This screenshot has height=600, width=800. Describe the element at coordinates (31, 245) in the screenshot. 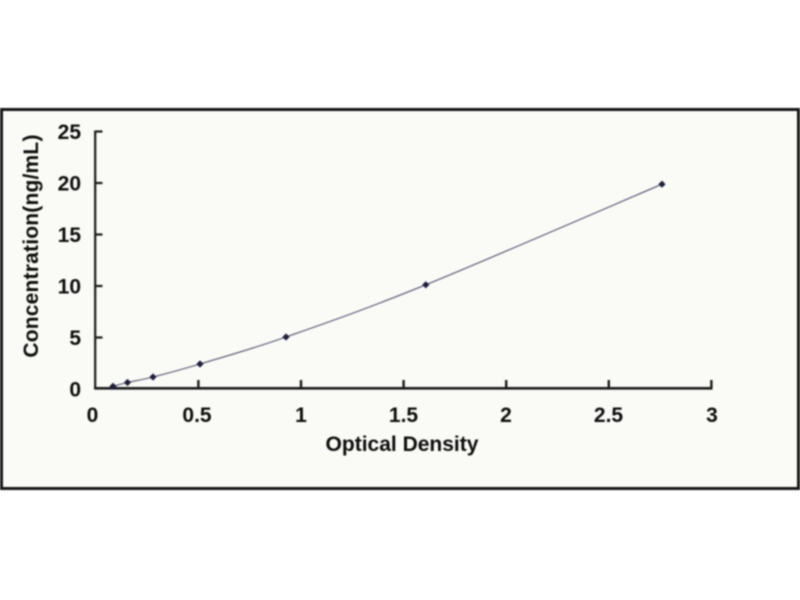

I see `svg-text: Concentration(ng/mL)` at that location.